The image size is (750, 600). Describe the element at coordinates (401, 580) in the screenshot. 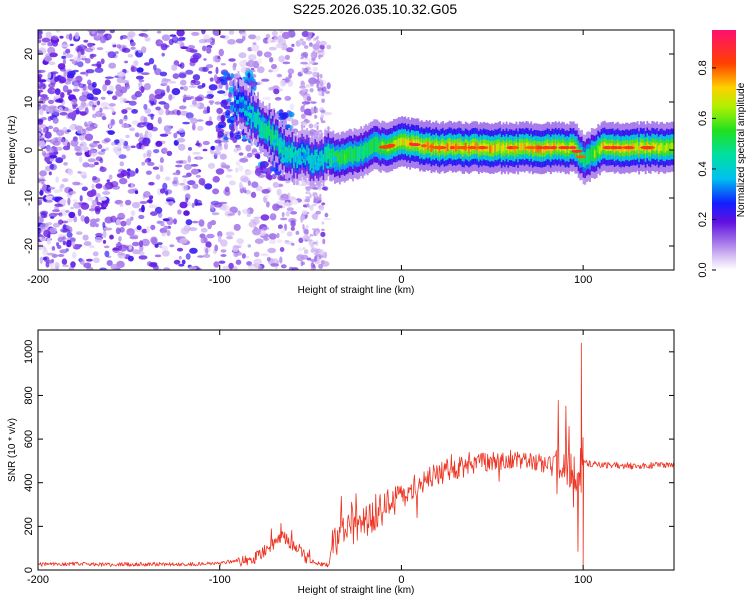

I see `snr-x-tick-label: 0` at that location.